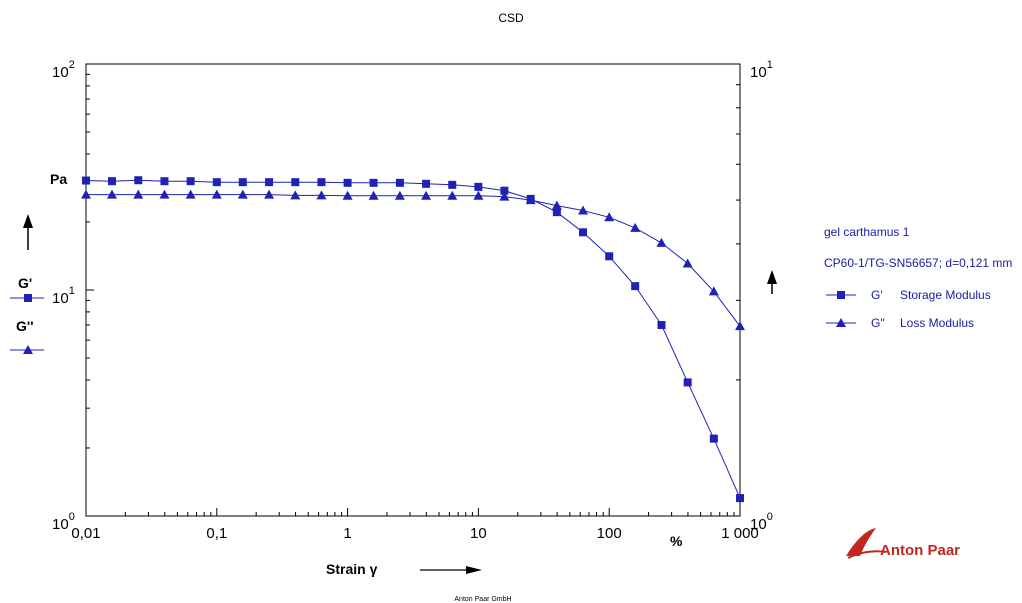 The image size is (1022, 603). What do you see at coordinates (27, 298) in the screenshot?
I see `g-prime-legend-marker` at bounding box center [27, 298].